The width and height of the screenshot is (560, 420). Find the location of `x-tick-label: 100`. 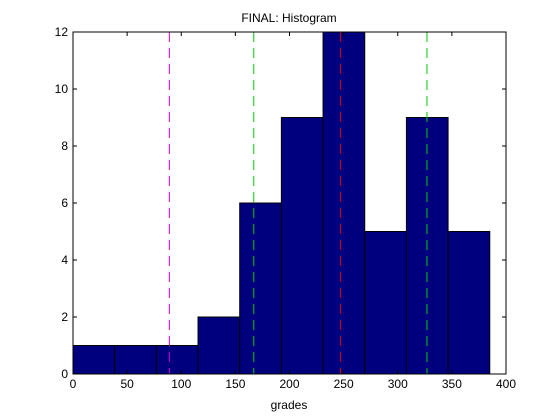

x-tick-label: 100 is located at coordinates (181, 384).